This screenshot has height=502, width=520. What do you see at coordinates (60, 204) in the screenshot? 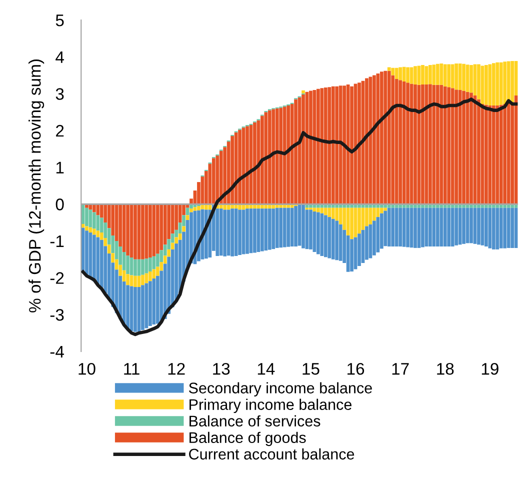
I see `y-tick-label: 0` at bounding box center [60, 204].